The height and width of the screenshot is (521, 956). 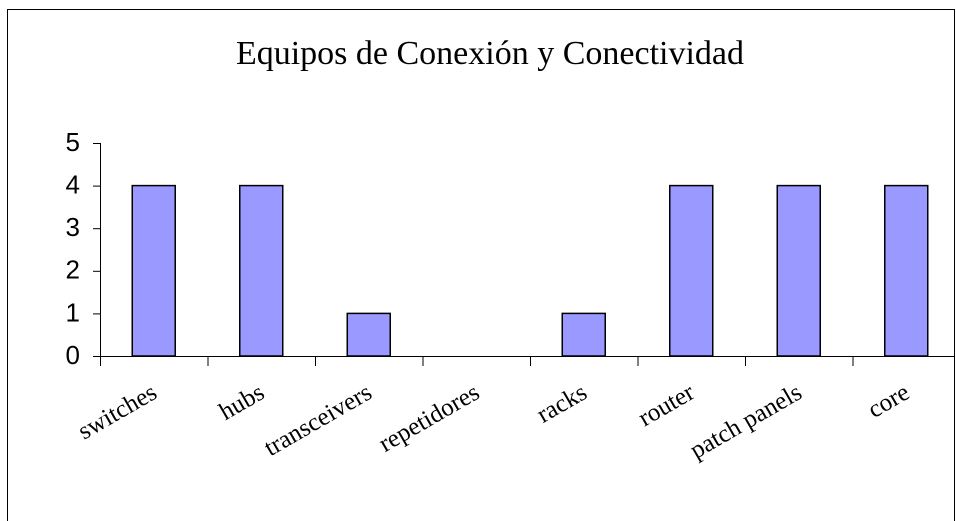 I want to click on chart-title: Equipos de Conexión y Conectividad, so click(x=490, y=53).